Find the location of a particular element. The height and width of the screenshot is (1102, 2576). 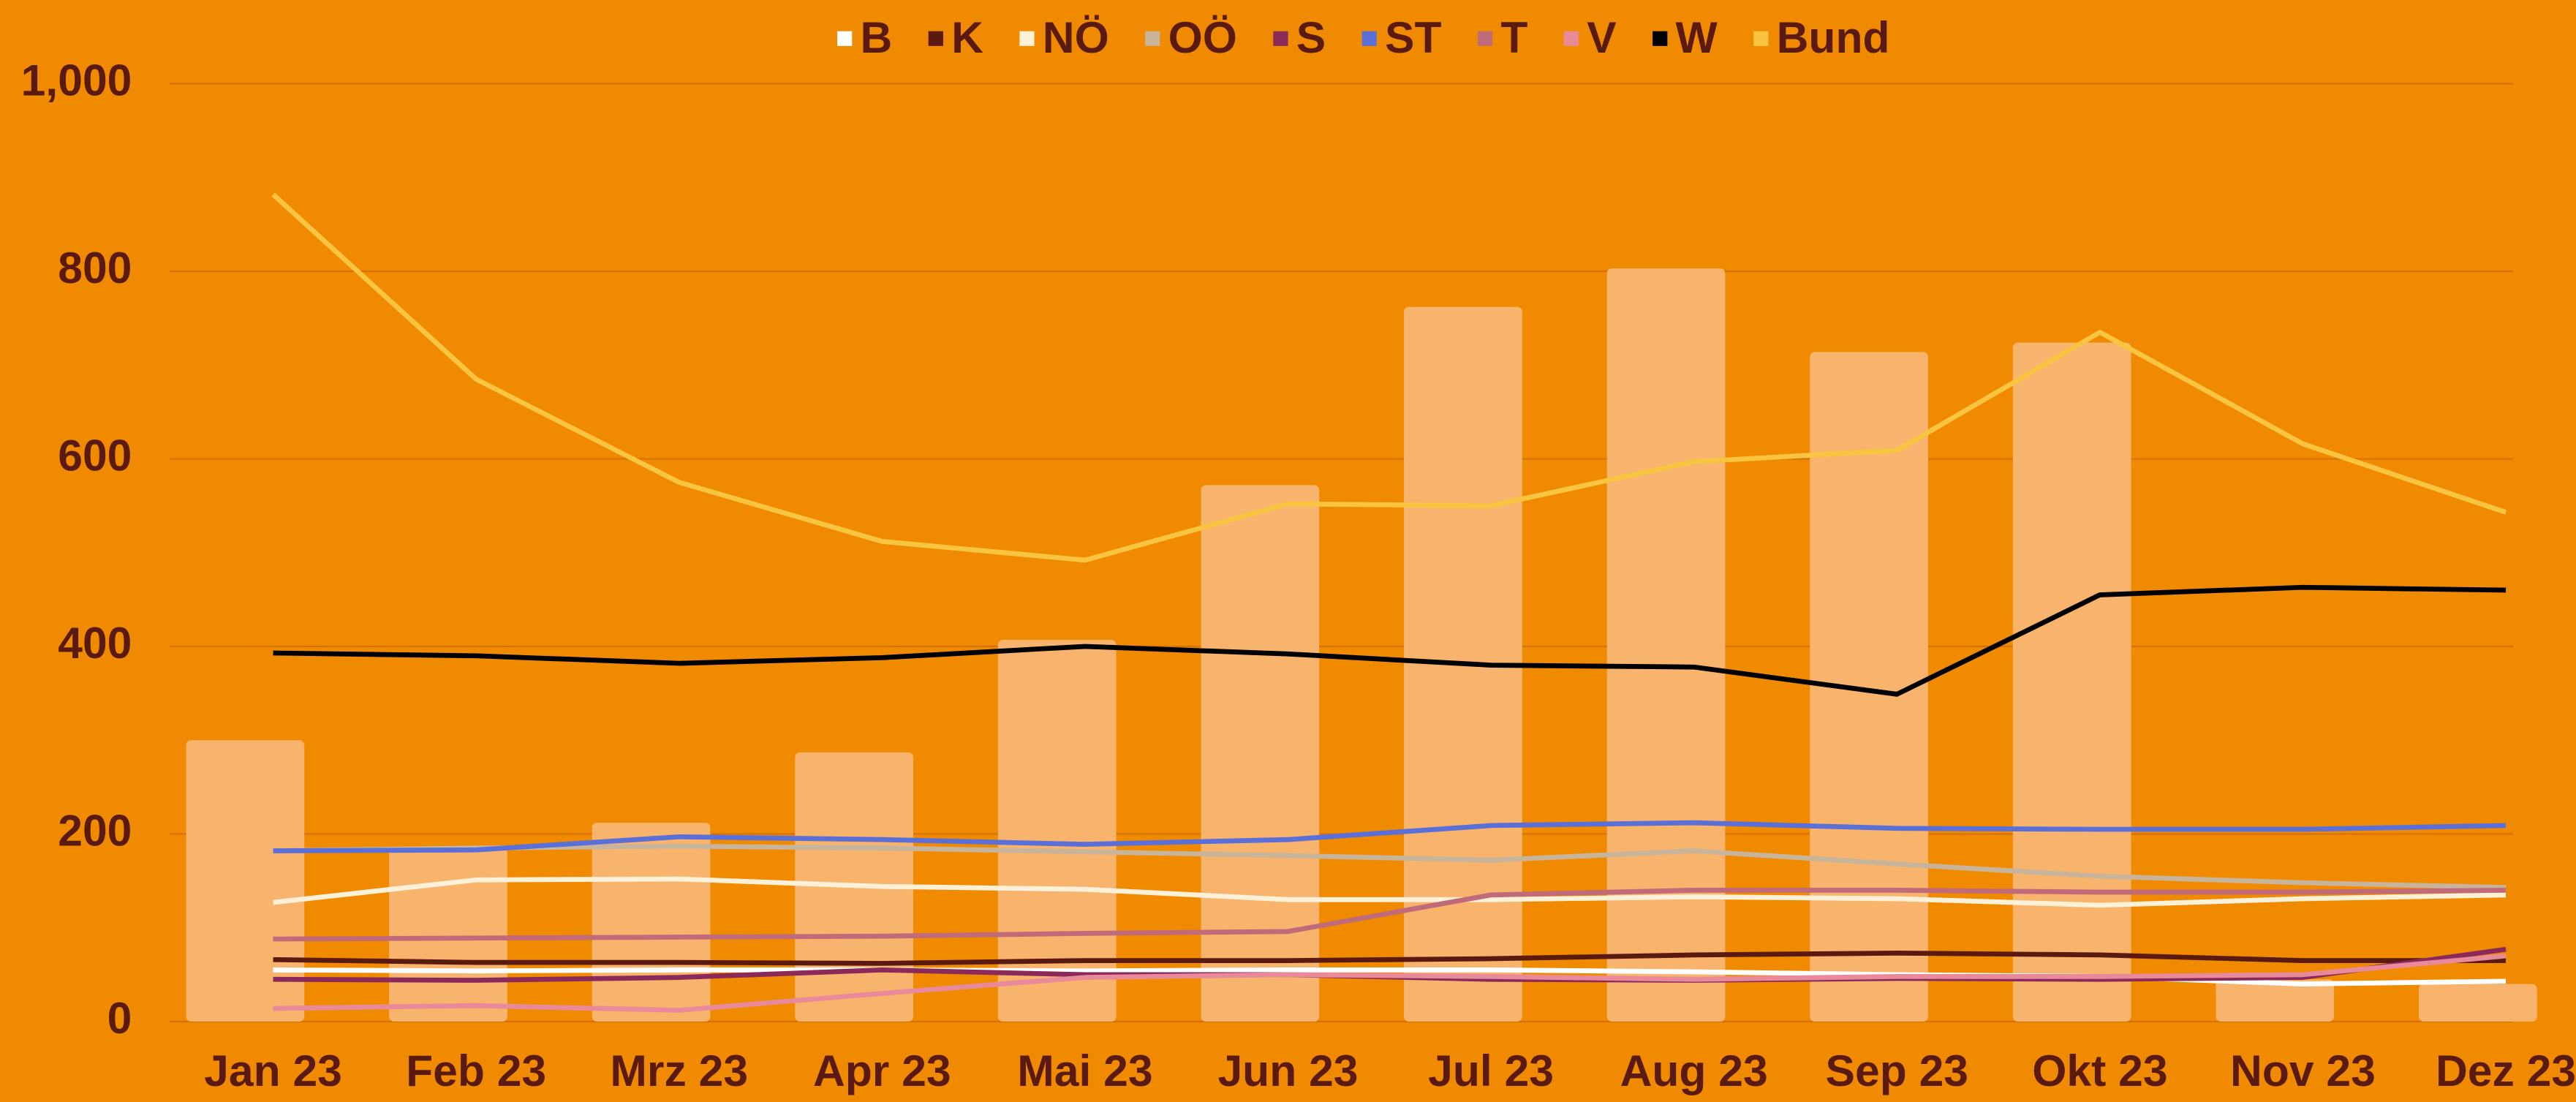

x-tick-label: Sep 23 is located at coordinates (1897, 1070).